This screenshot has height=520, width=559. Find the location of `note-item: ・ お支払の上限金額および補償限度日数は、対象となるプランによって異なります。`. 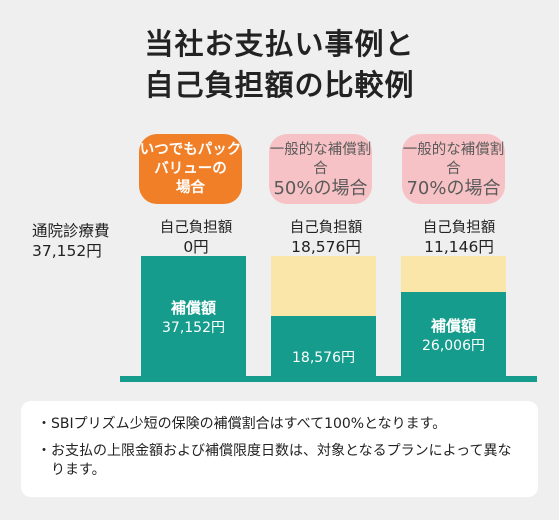

note-item: ・ お支払の上限金額および補償限度日数は、対象となるプランによって異なります。 is located at coordinates (279, 461).